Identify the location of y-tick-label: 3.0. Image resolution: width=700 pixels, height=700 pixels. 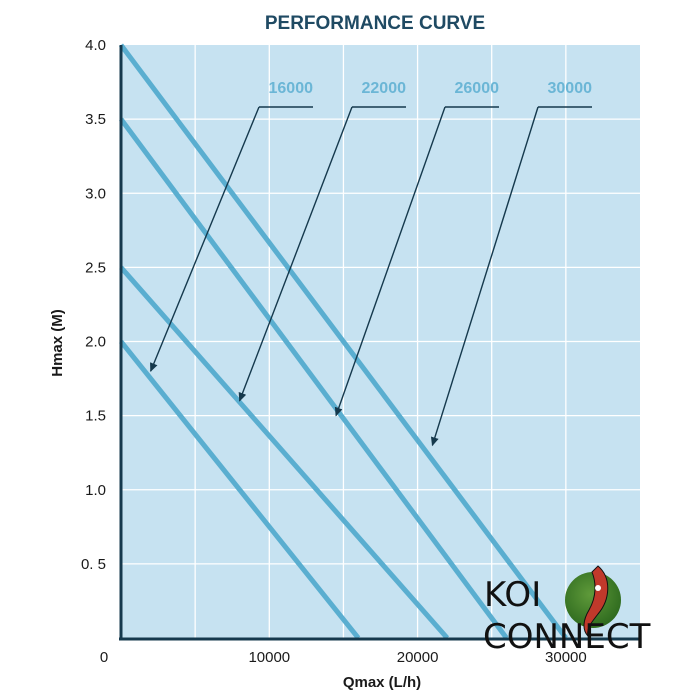
(95, 193).